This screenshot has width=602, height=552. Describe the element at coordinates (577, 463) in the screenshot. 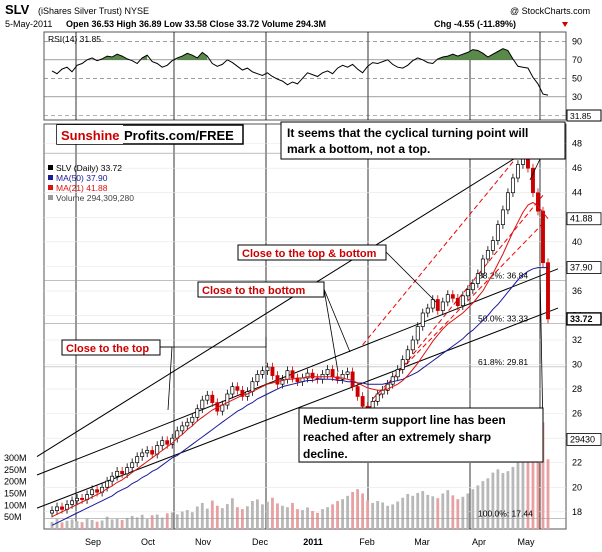

I see `price-tick-label: 22` at that location.